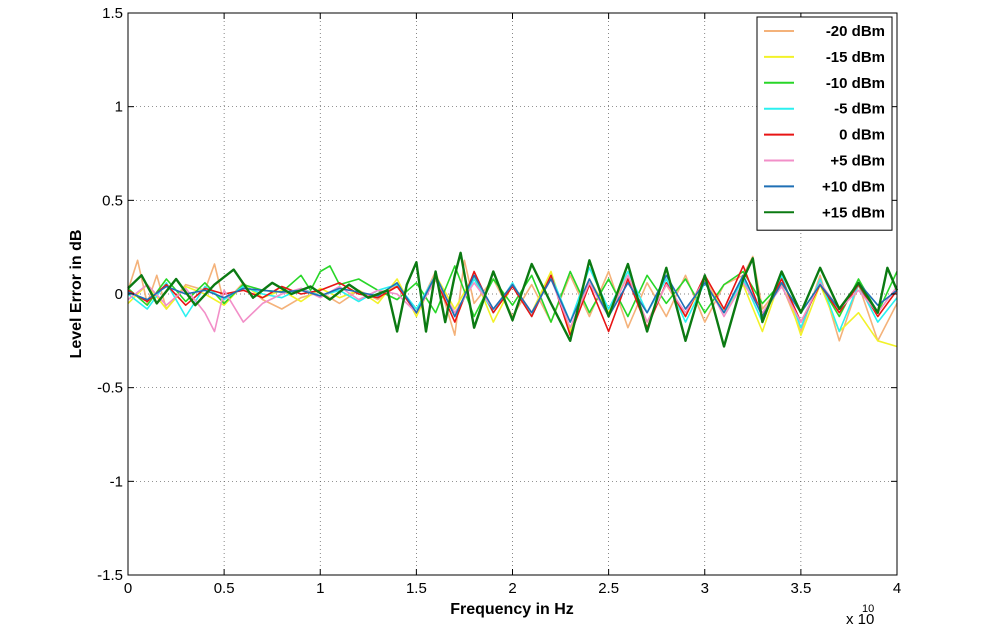 Image resolution: width=991 pixels, height=626 pixels. What do you see at coordinates (112, 13) in the screenshot?
I see `y-tick-label: 1.5` at bounding box center [112, 13].